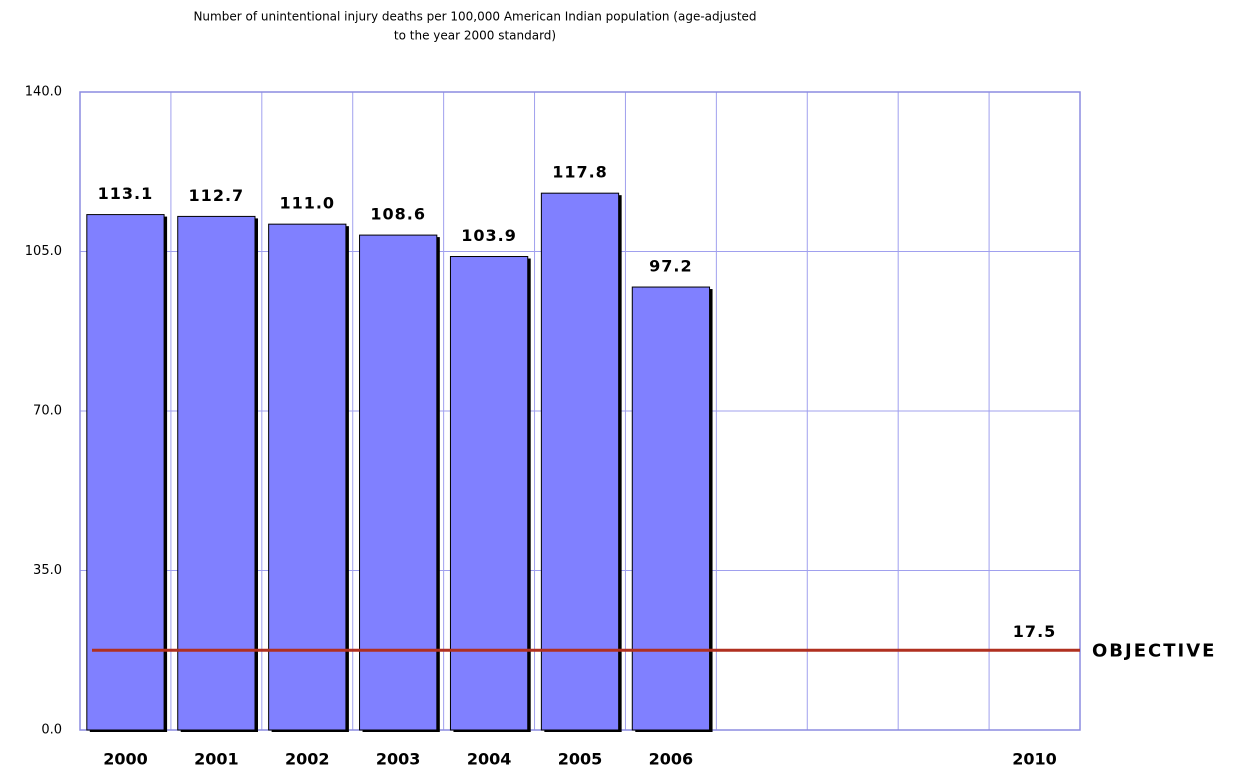  What do you see at coordinates (43, 92) in the screenshot?
I see `y-tick-label: 140.0` at bounding box center [43, 92].